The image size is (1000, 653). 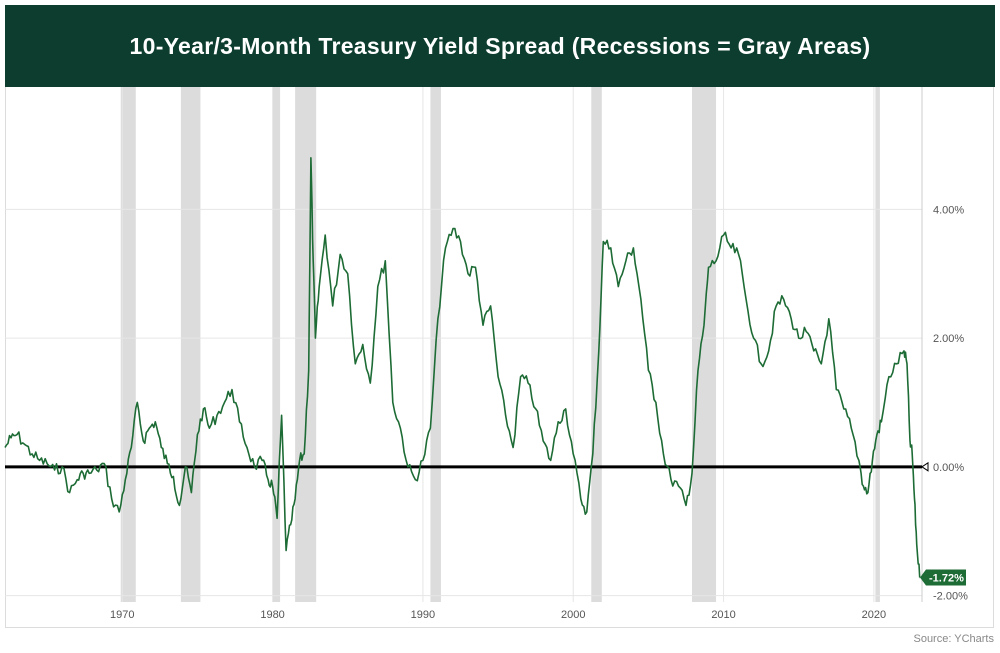 What do you see at coordinates (723, 615) in the screenshot?
I see `x-tick-label-2010: 2010` at bounding box center [723, 615].